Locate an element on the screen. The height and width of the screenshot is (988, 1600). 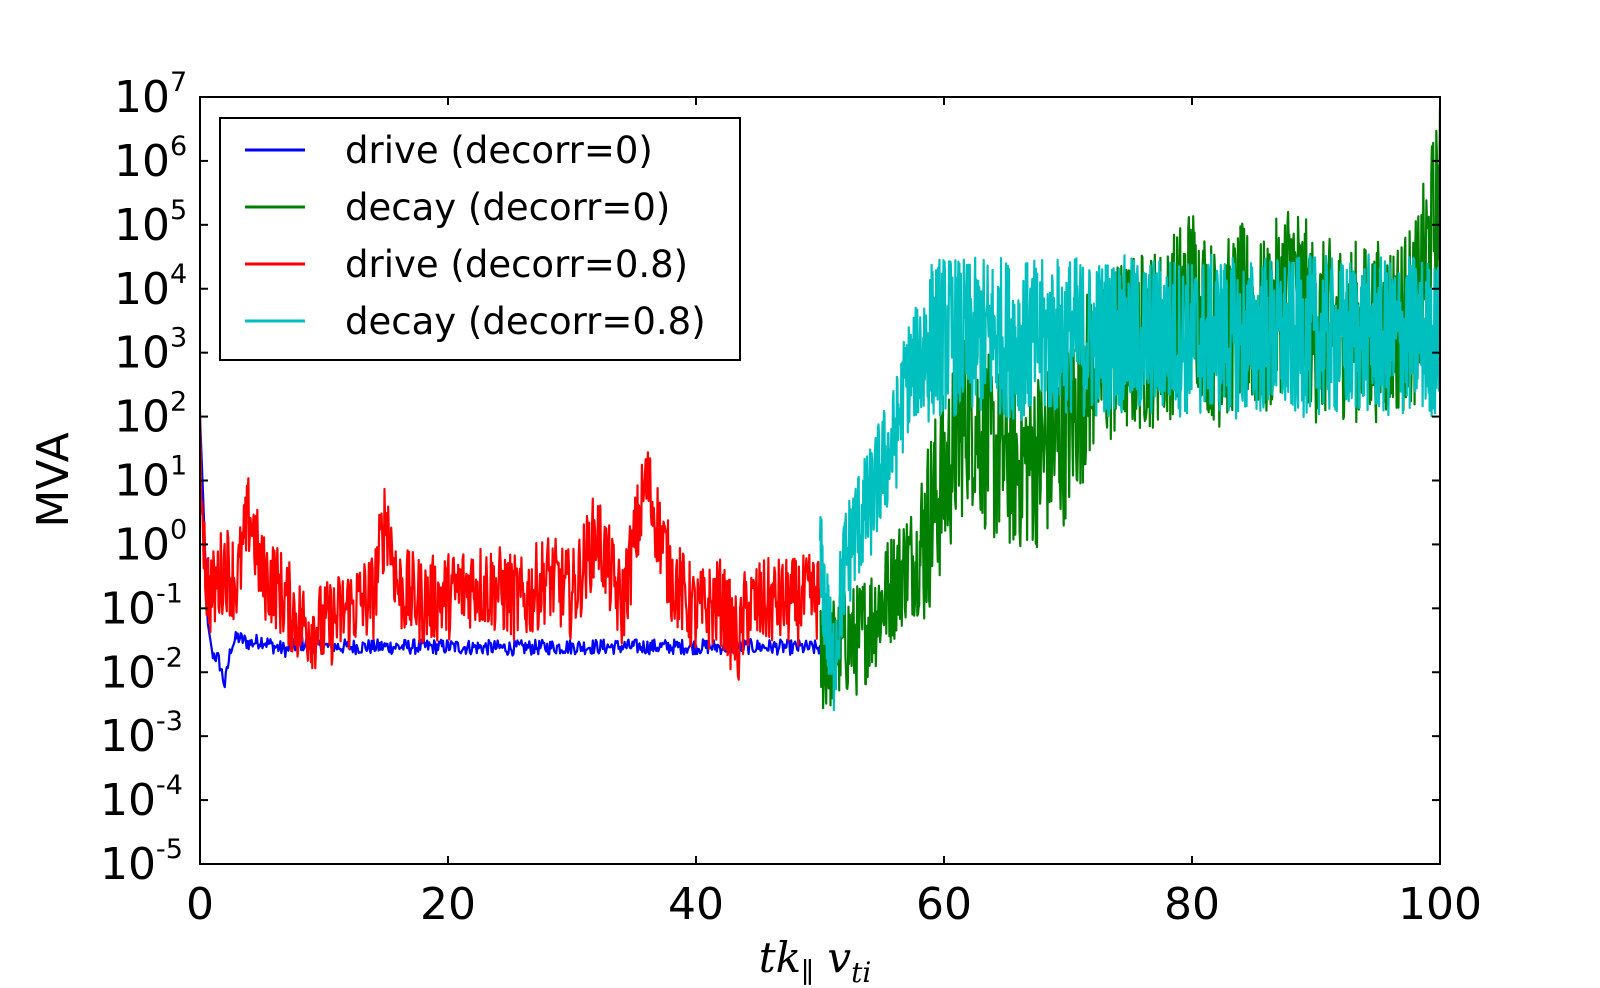
x-axis-label: tk∥ vti is located at coordinates (815, 960).